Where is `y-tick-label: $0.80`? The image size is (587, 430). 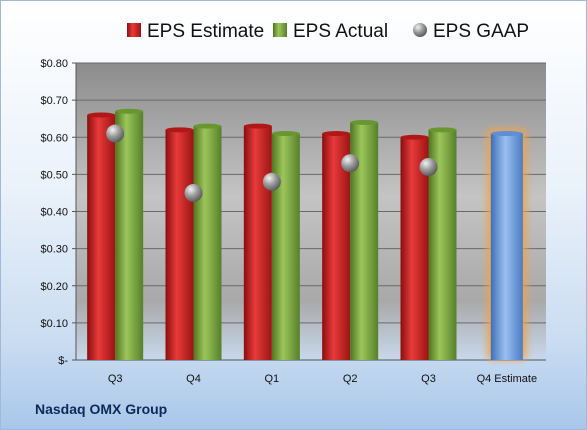
y-tick-label: $0.80 is located at coordinates (54, 64).